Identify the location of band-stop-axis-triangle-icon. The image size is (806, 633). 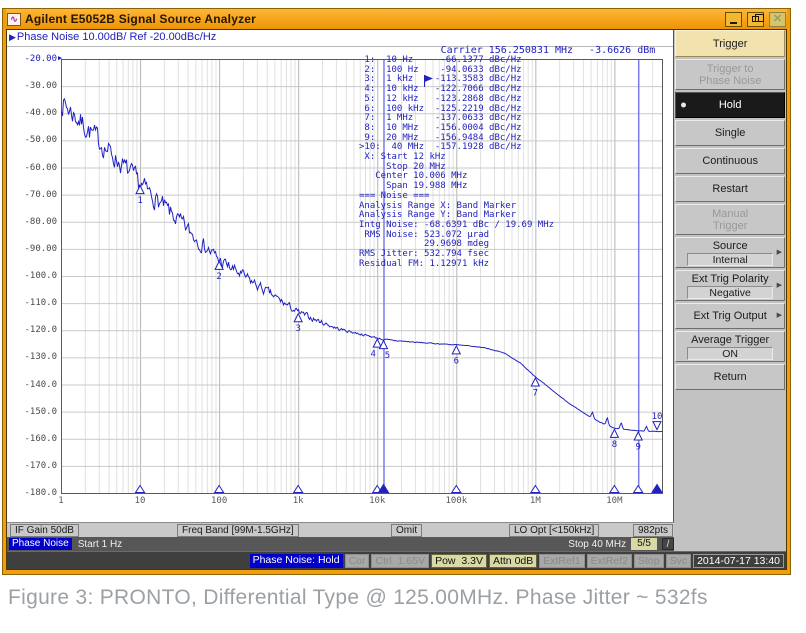
(657, 488).